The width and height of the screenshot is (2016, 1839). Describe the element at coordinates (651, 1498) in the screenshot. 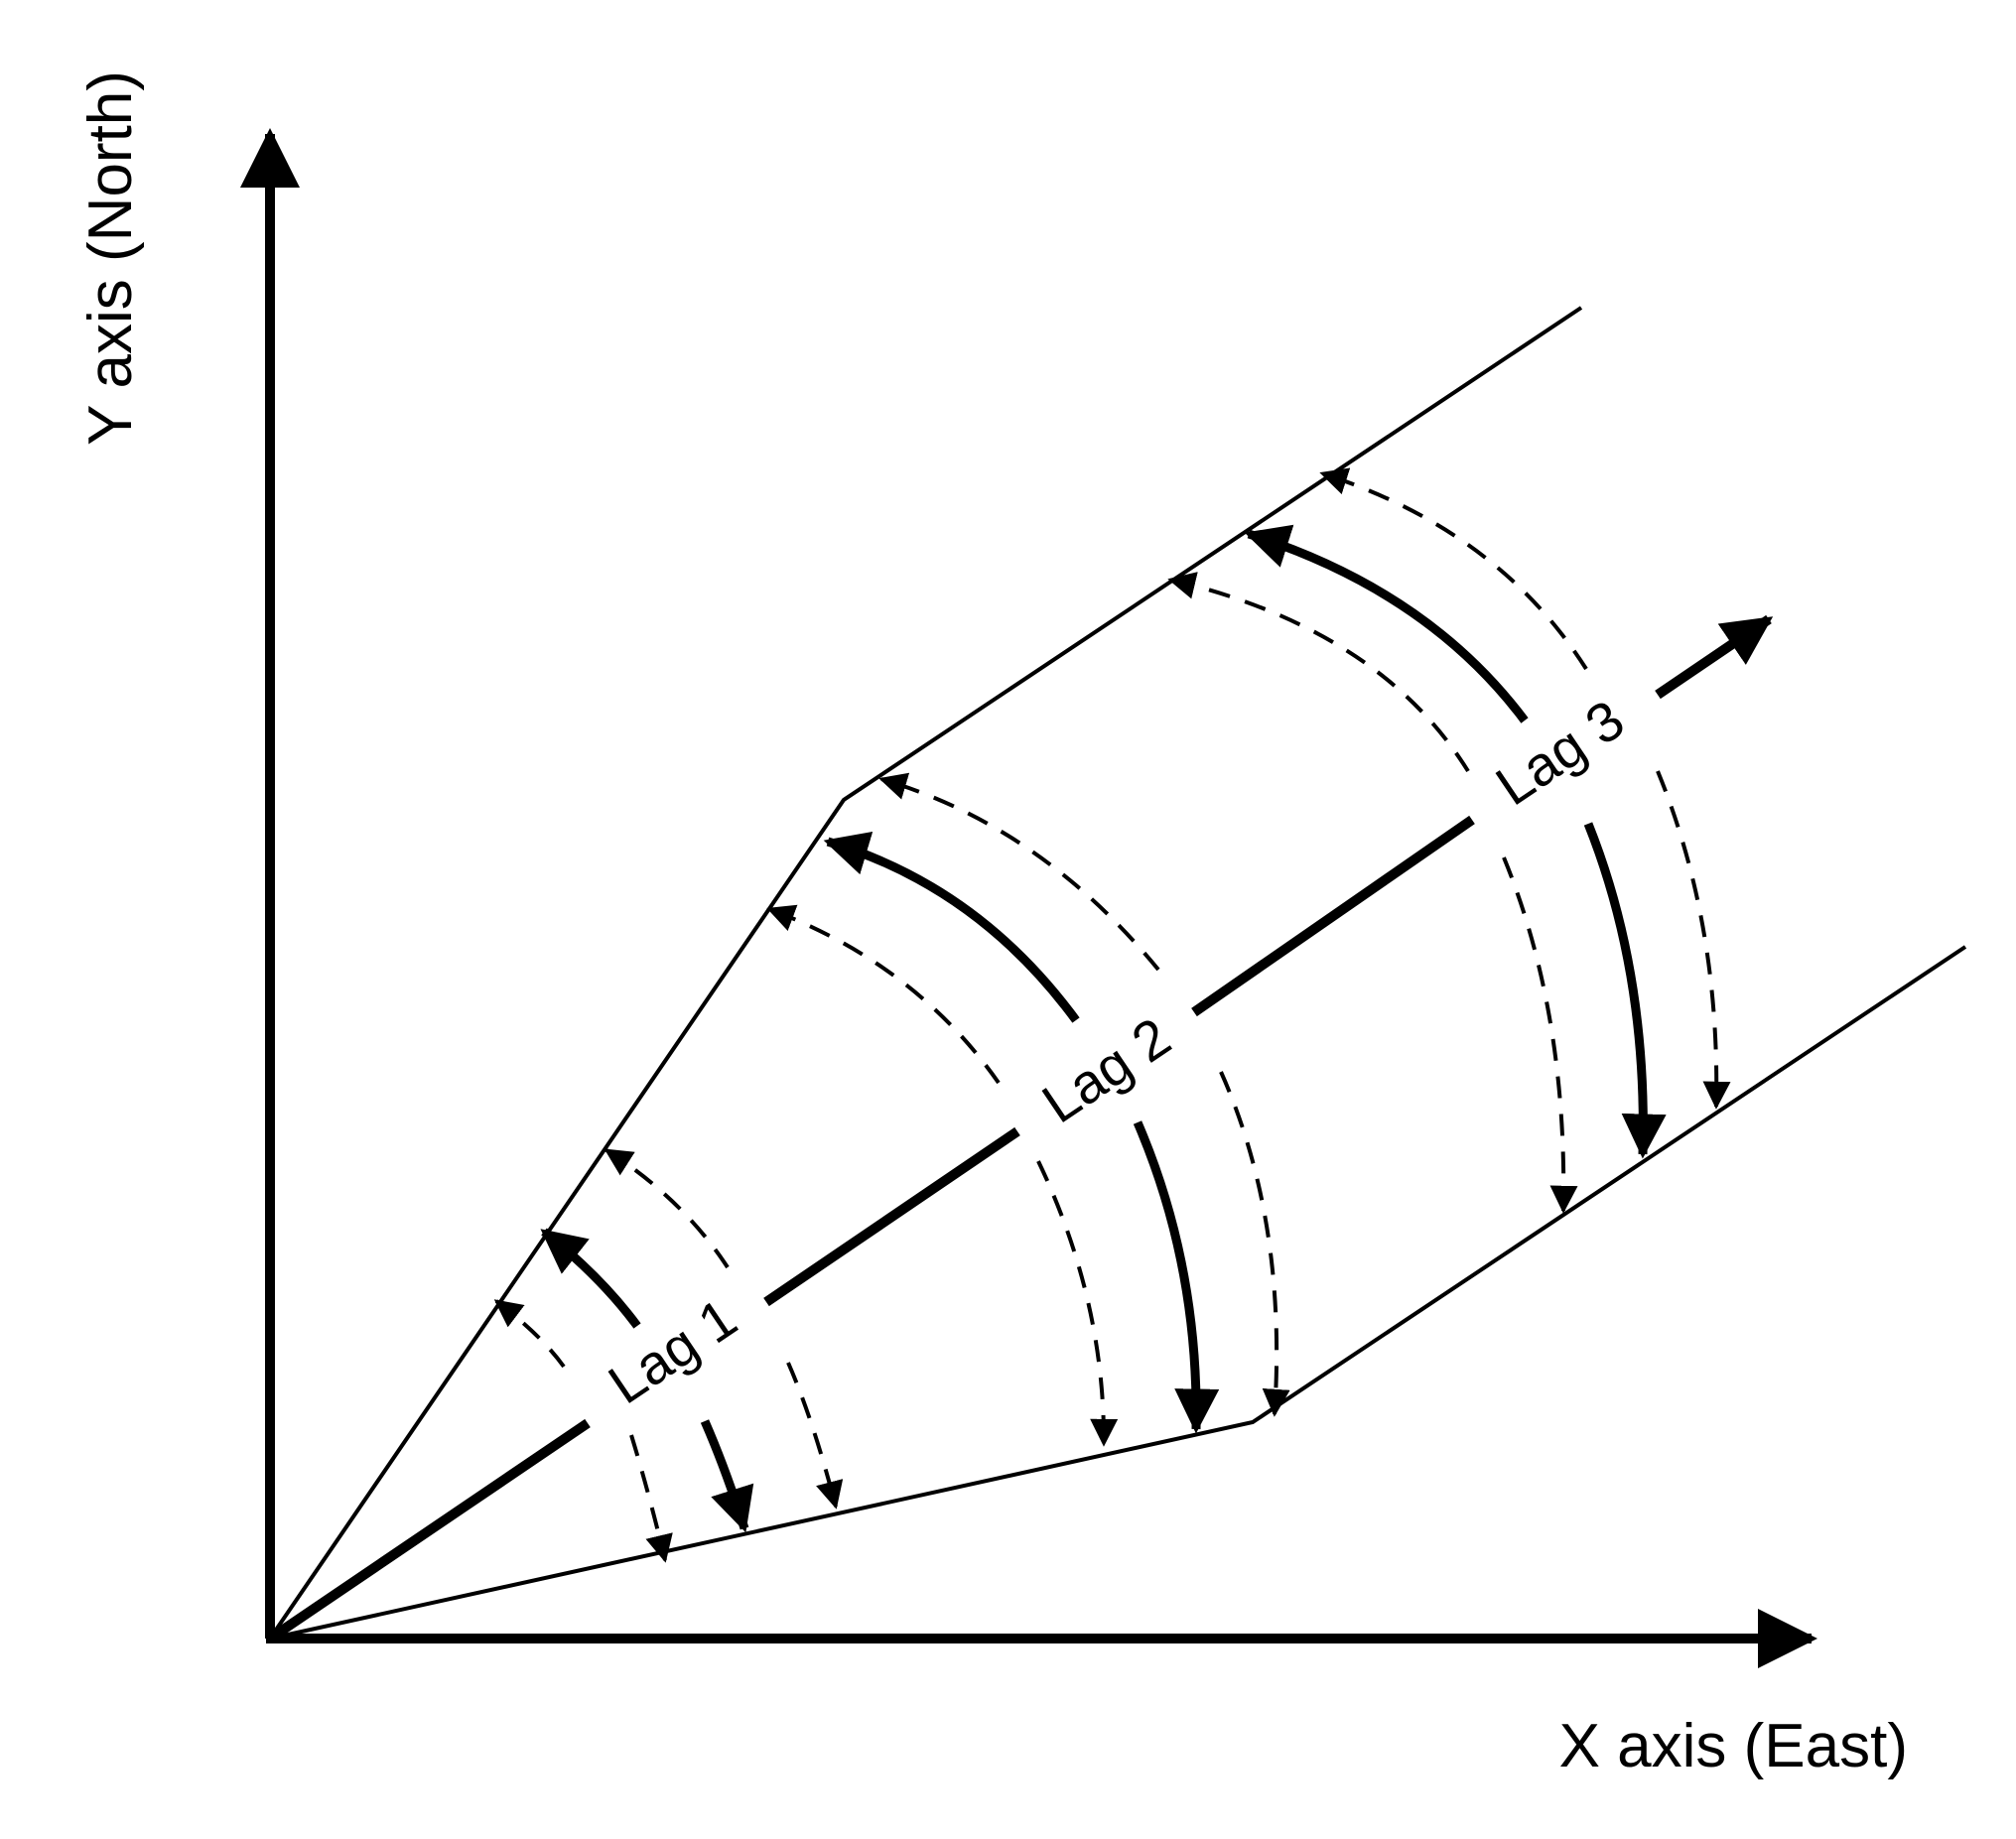

I see `lag-1-inner-dashed-arc-lower` at that location.